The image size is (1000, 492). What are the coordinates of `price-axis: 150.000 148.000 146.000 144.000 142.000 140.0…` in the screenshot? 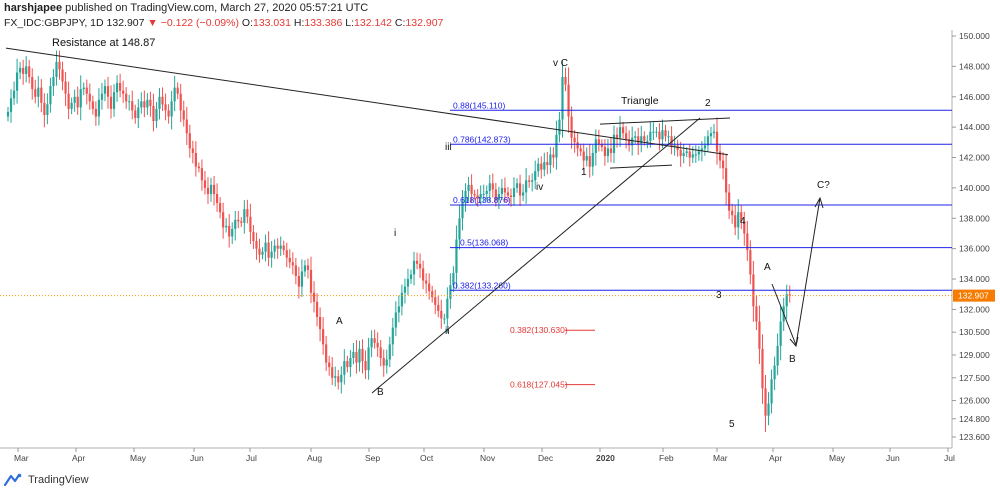 It's located at (973, 236).